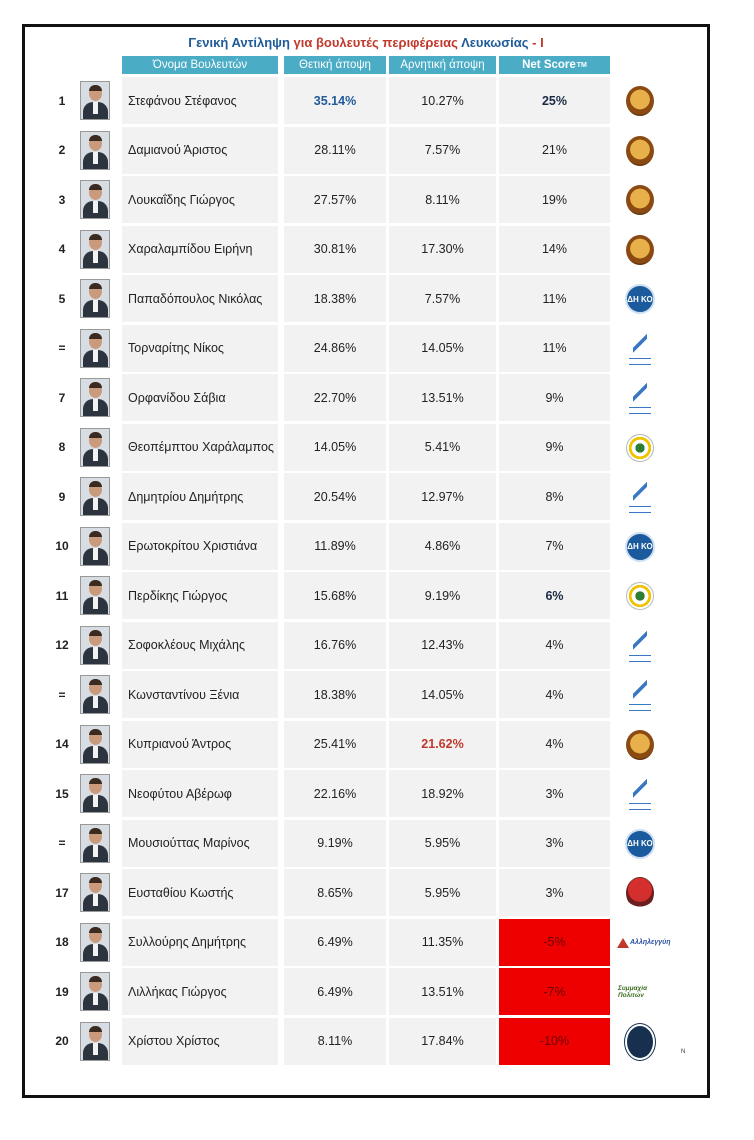 The image size is (754, 1140). I want to click on positive-value: 6.49%, so click(335, 942).